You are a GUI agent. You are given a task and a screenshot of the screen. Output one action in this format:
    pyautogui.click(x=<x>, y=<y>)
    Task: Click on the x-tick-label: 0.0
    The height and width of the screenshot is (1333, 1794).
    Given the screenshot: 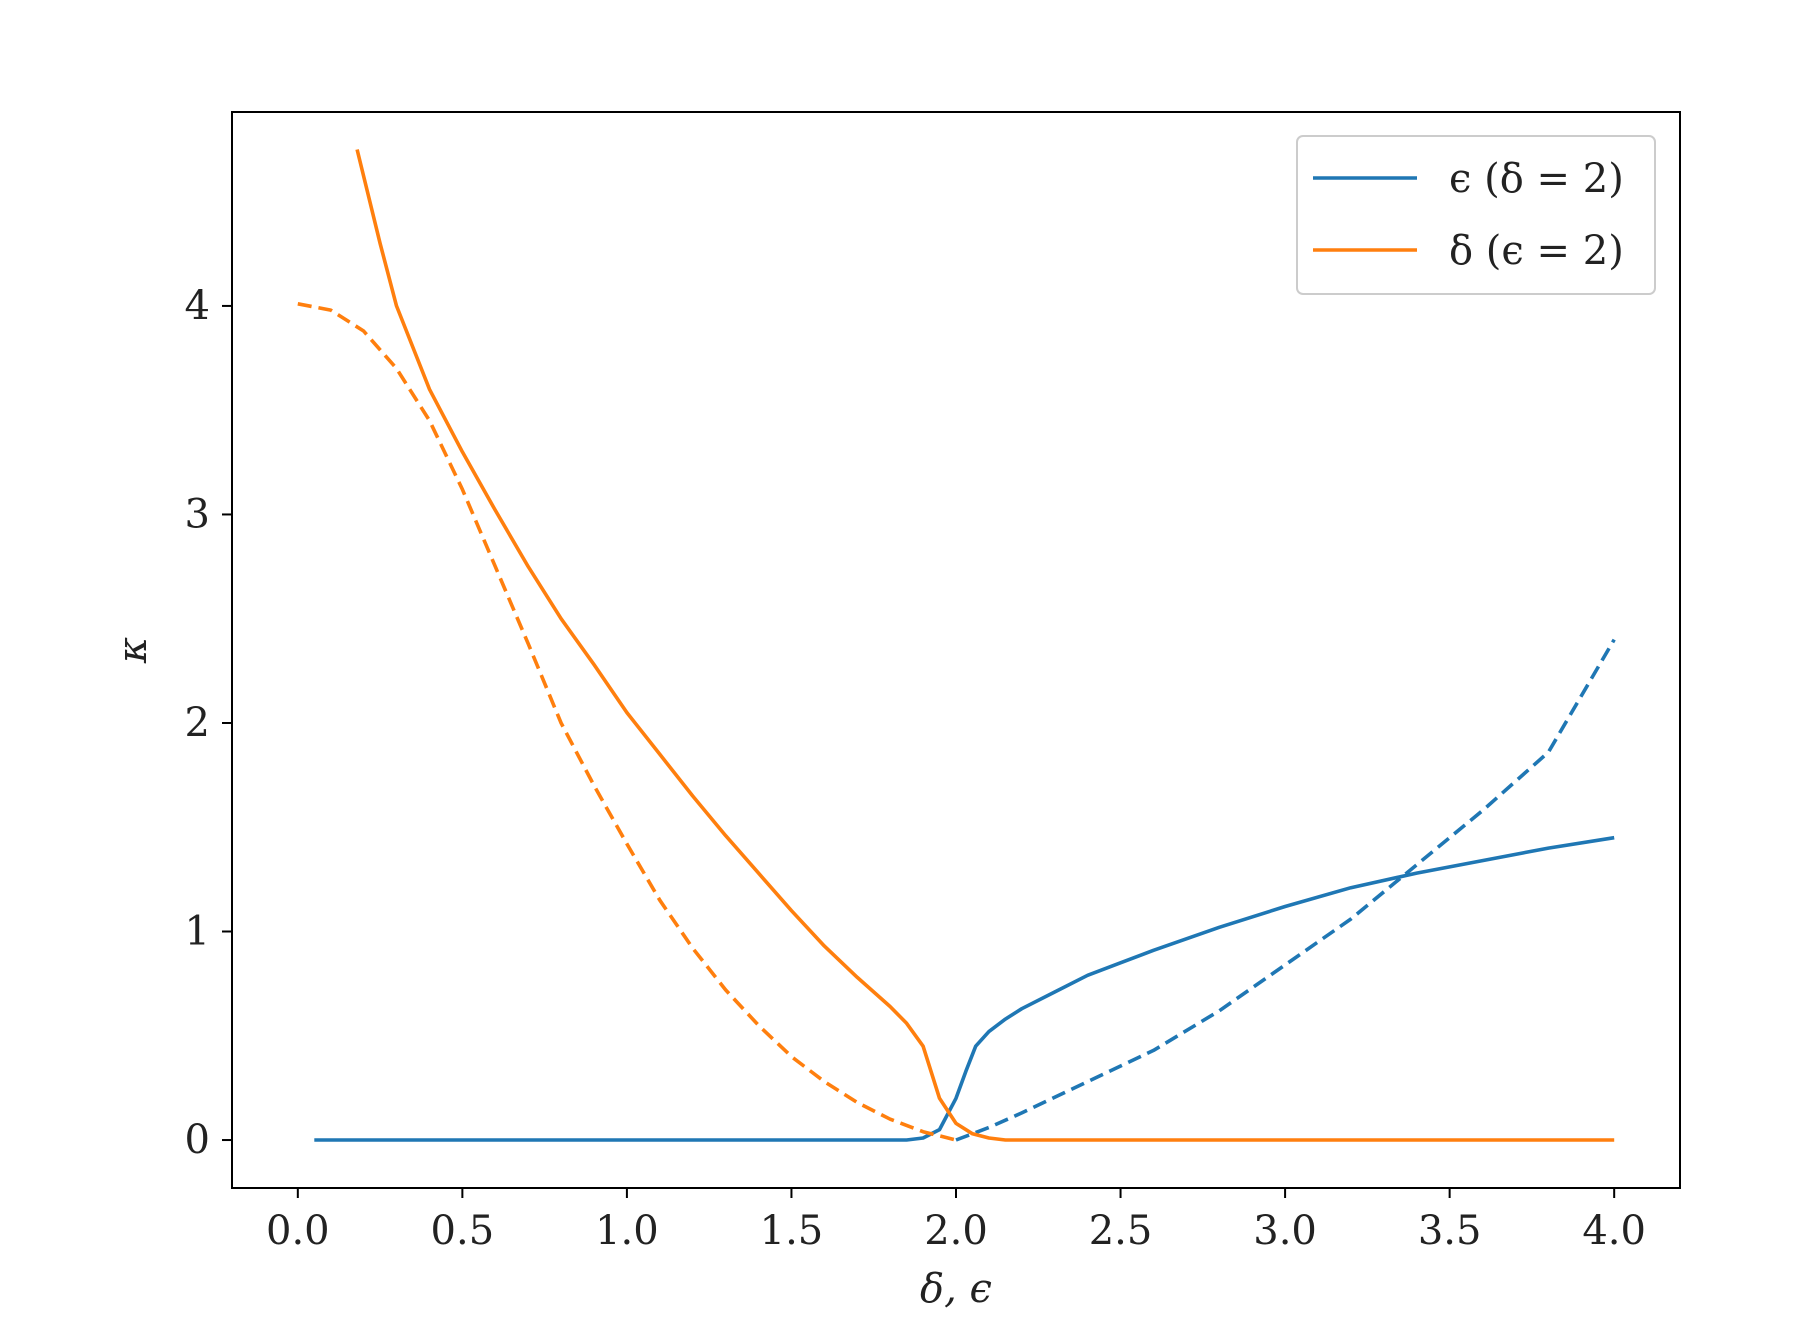 What is the action you would take?
    pyautogui.click(x=298, y=1231)
    